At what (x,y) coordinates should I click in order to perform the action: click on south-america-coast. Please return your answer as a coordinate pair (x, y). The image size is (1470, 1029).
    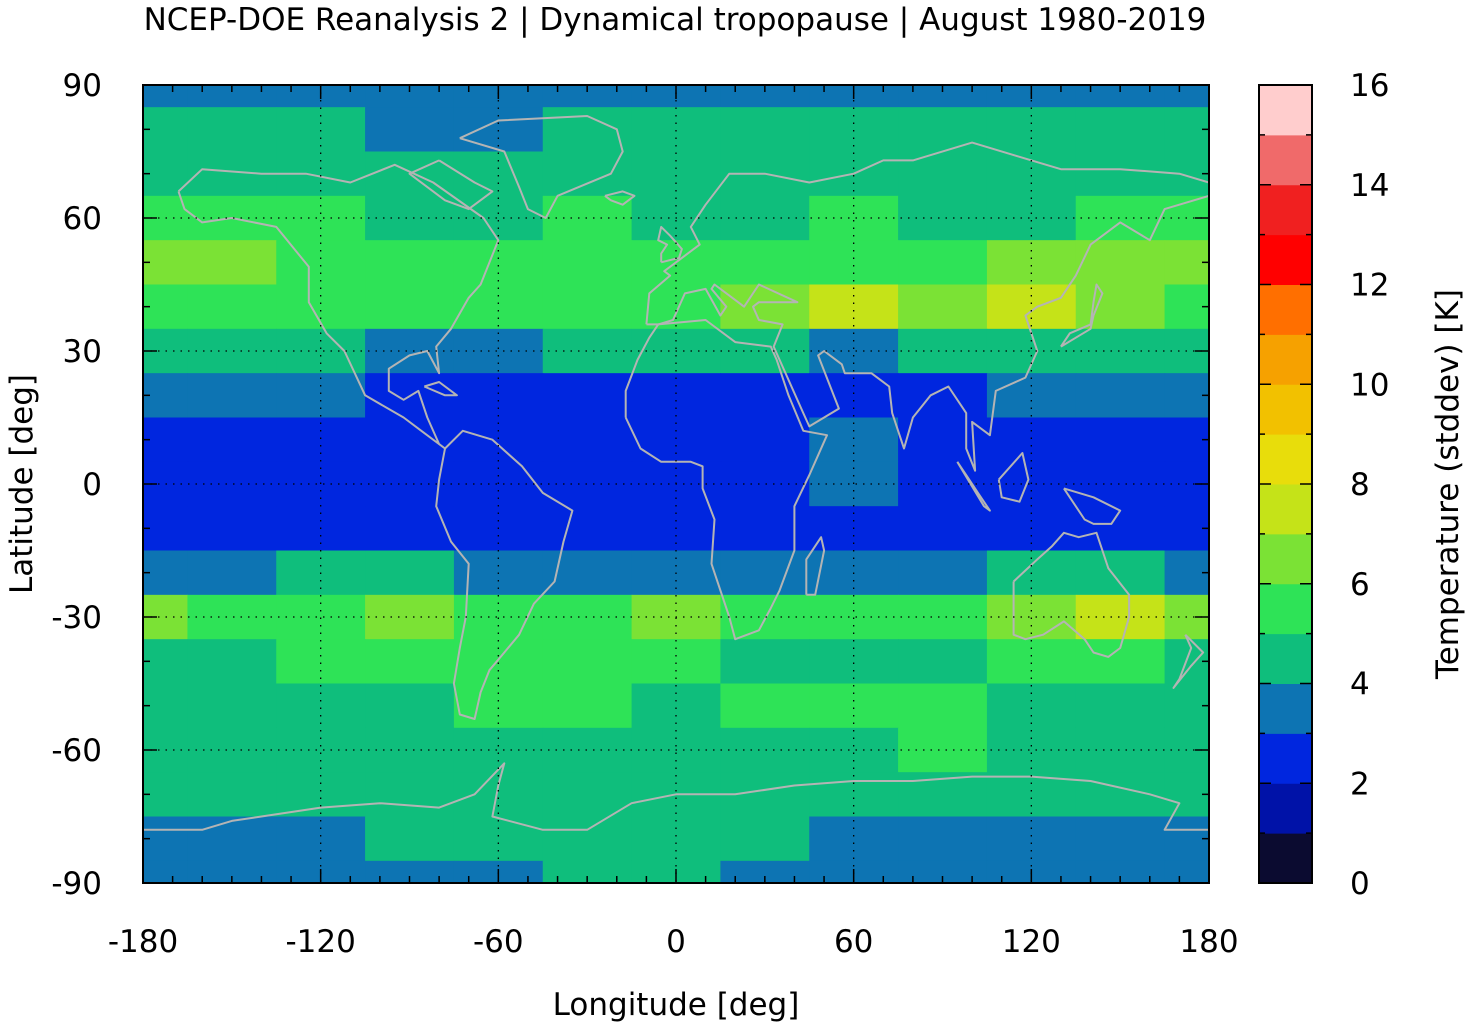
    Looking at the image, I should click on (504, 574).